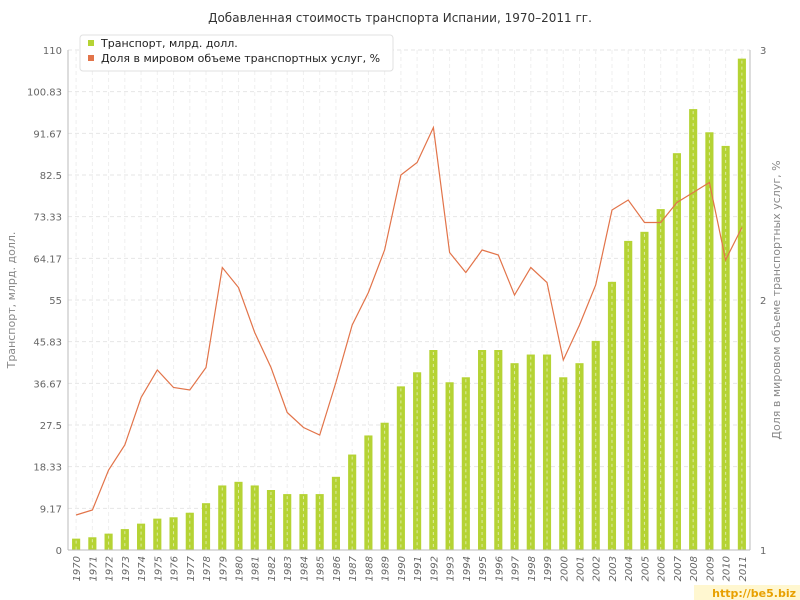 The width and height of the screenshot is (800, 600). Describe the element at coordinates (532, 568) in the screenshot. I see `x-tick-label: 1998` at that location.